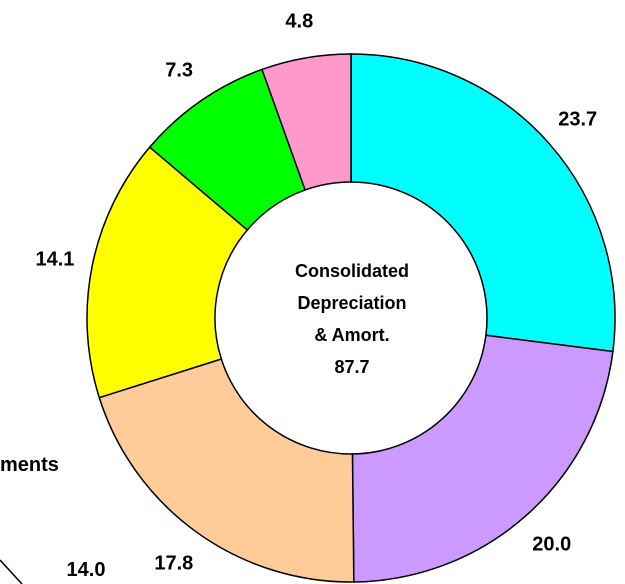  I want to click on truncated-category-label: ments, so click(29, 465).